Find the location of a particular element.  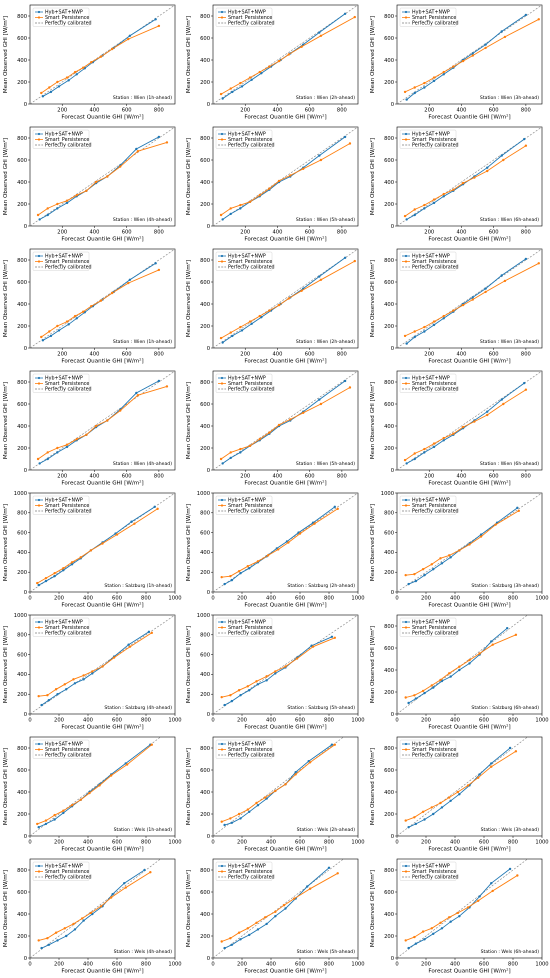

station-annotation: Station : Wien (4h-ahead) is located at coordinates (142, 464).